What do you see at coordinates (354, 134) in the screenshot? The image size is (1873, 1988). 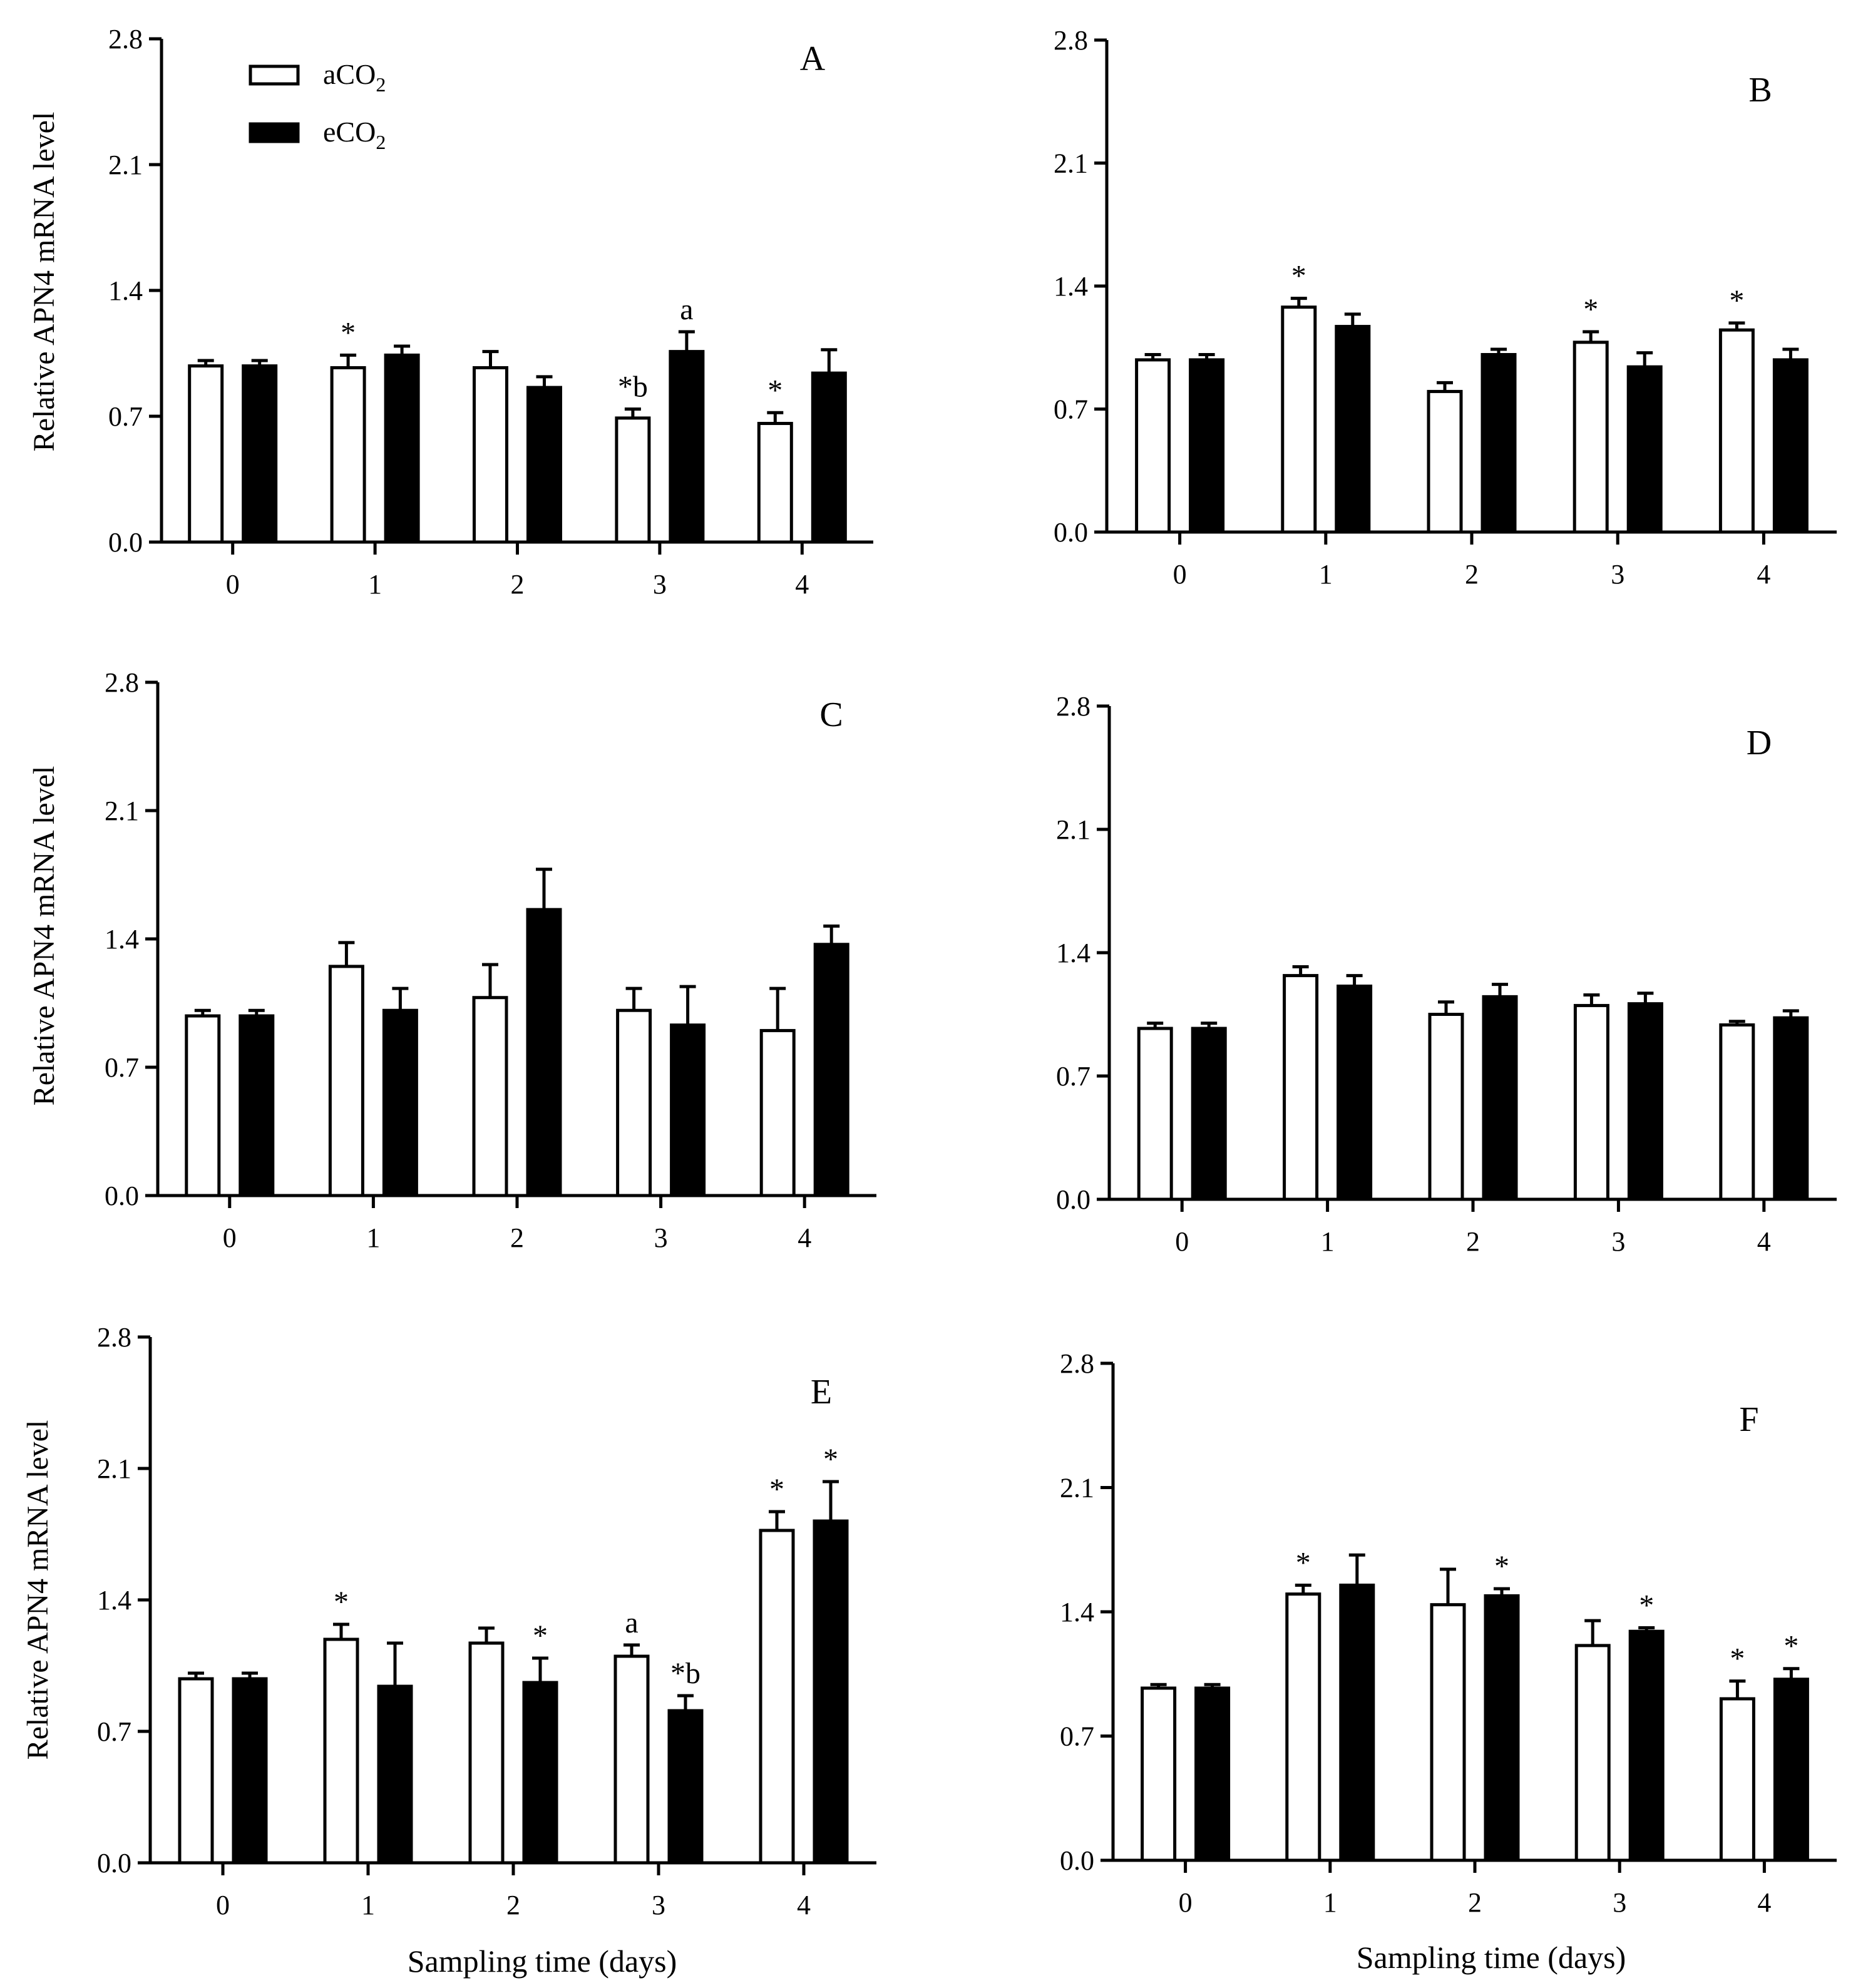 I see `legend-label-eco2: eCO2` at bounding box center [354, 134].